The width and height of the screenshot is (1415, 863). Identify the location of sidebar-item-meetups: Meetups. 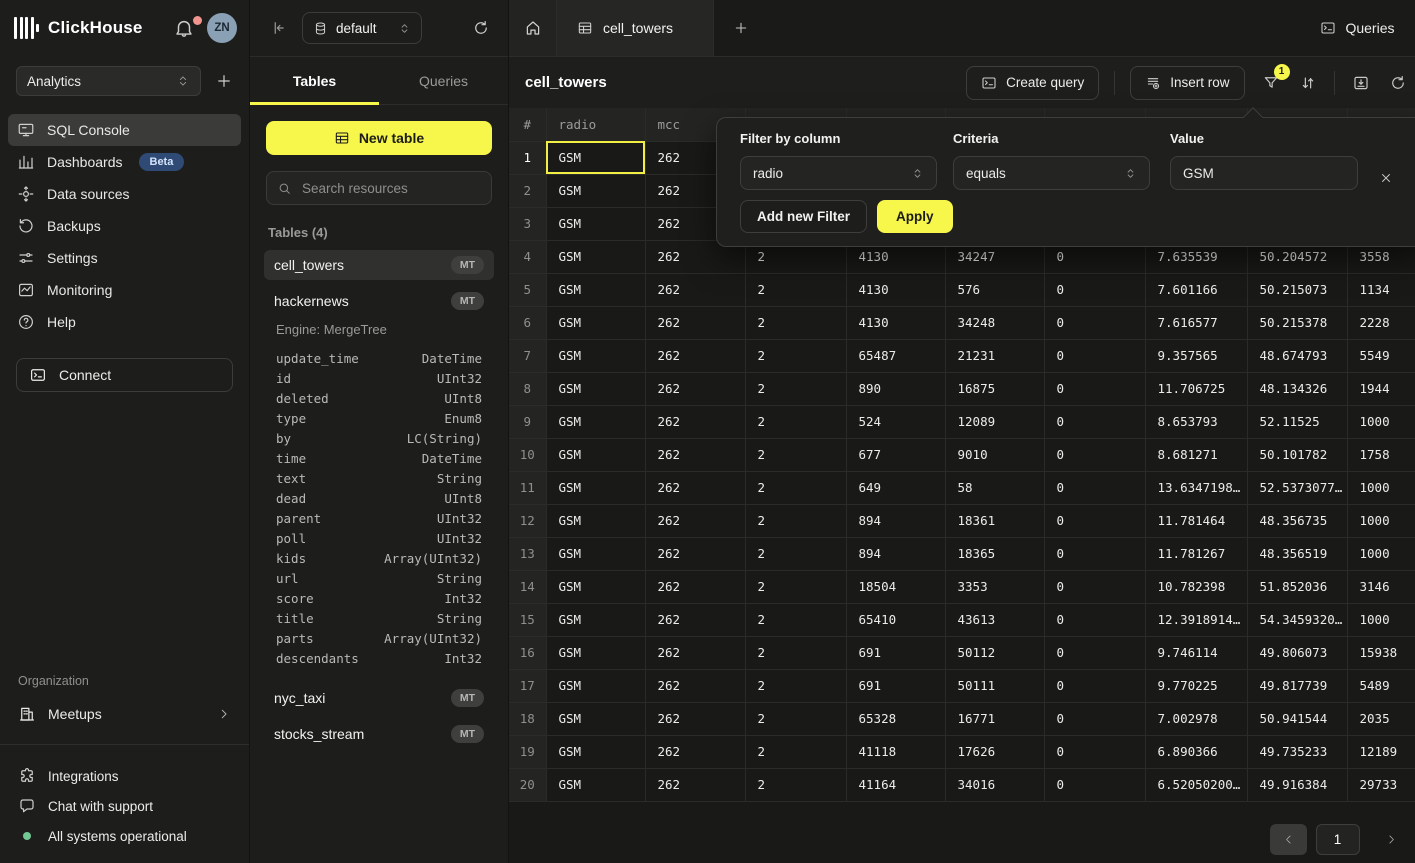
(124, 714).